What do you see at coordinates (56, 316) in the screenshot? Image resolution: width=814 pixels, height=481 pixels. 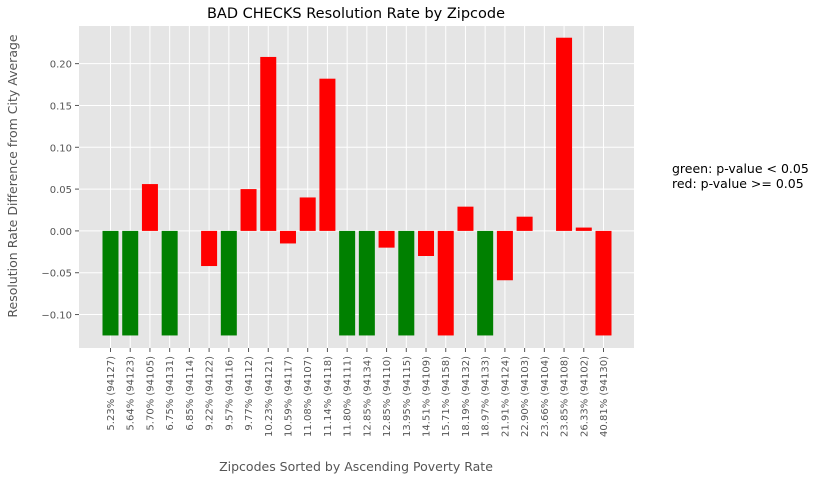 I see `y-tick-label: −0.10` at bounding box center [56, 316].